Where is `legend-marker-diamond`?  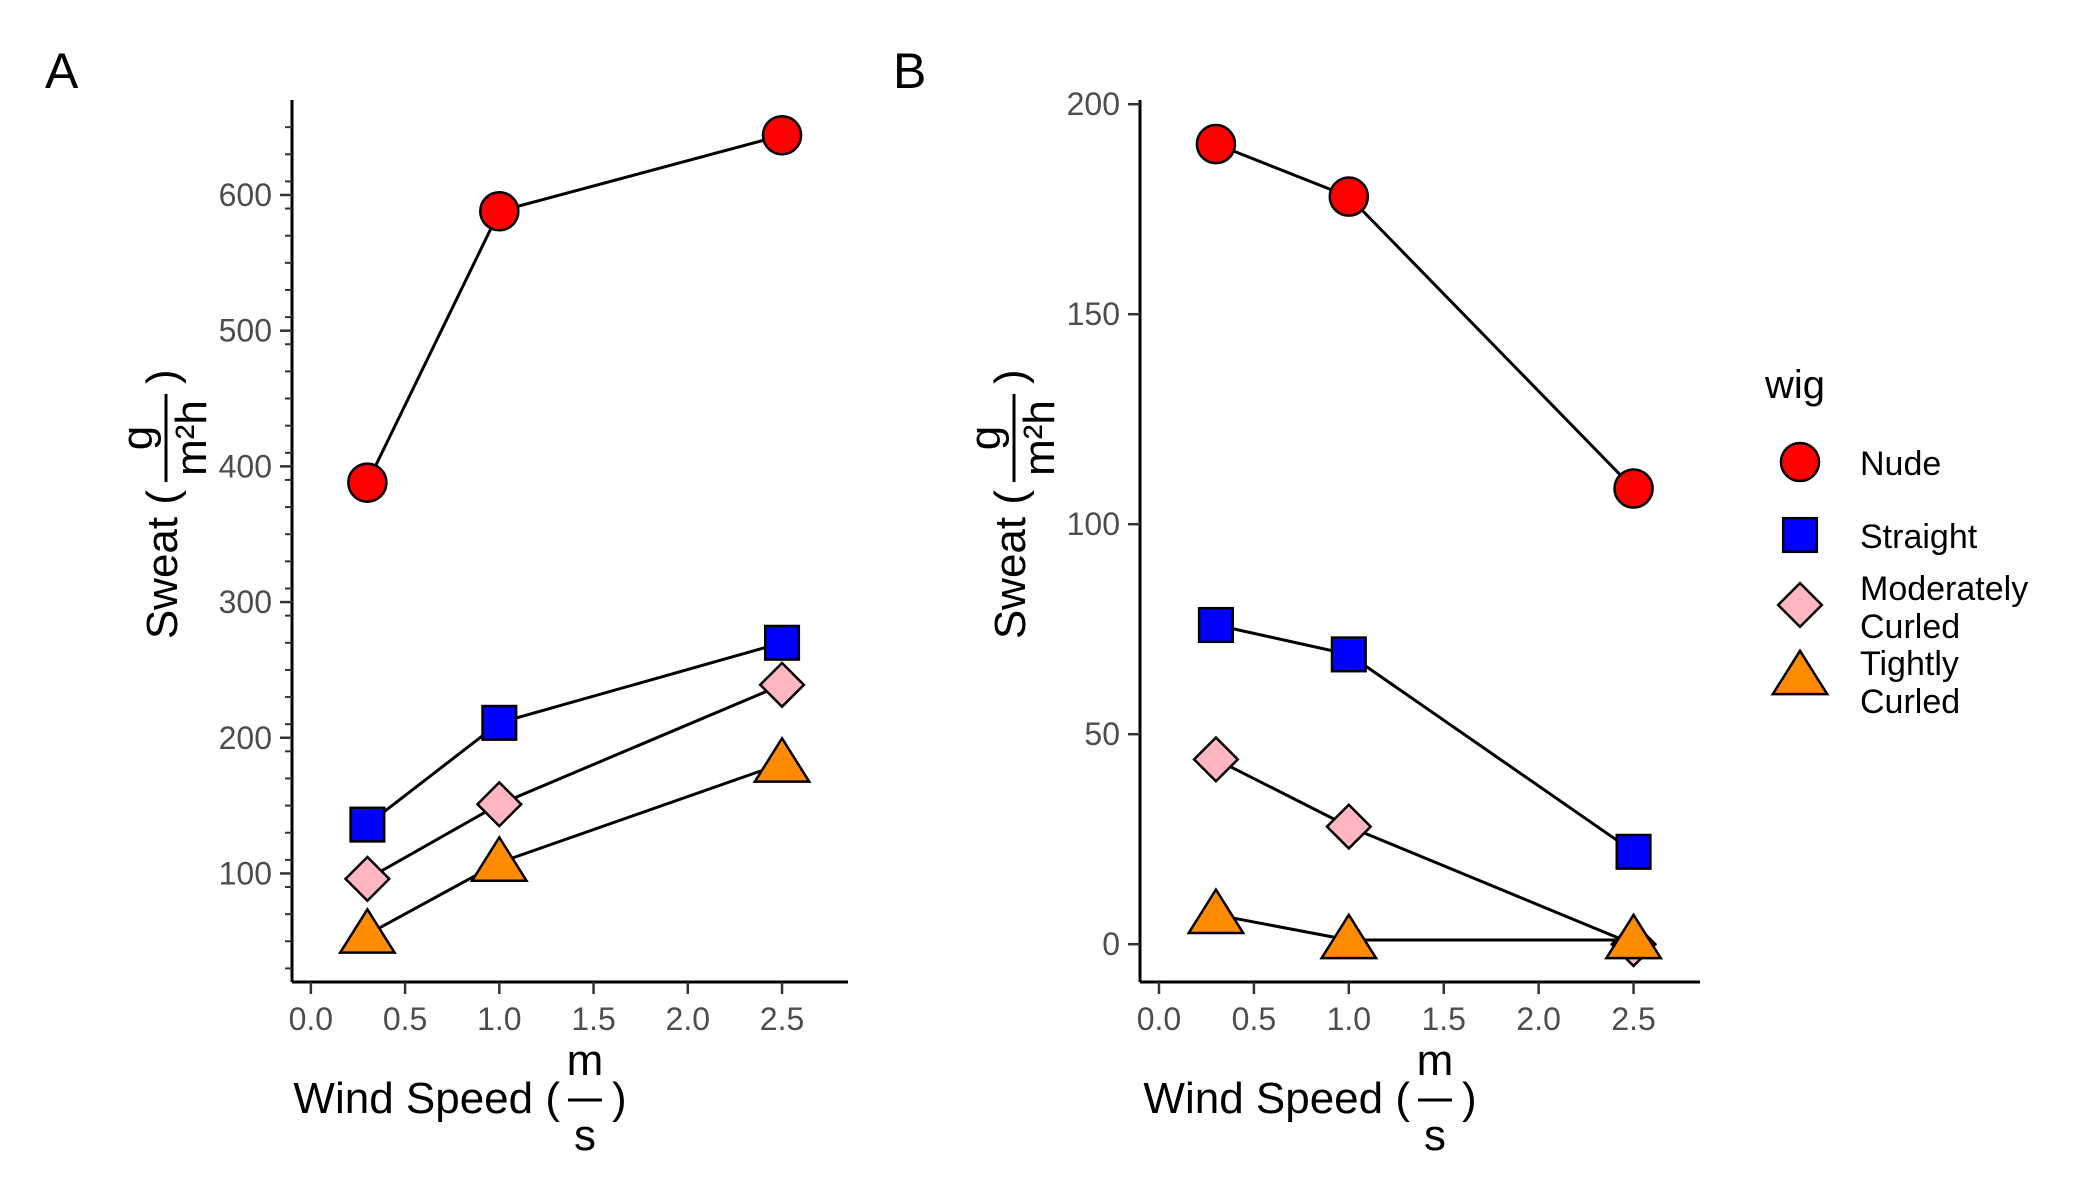 legend-marker-diamond is located at coordinates (1800, 605).